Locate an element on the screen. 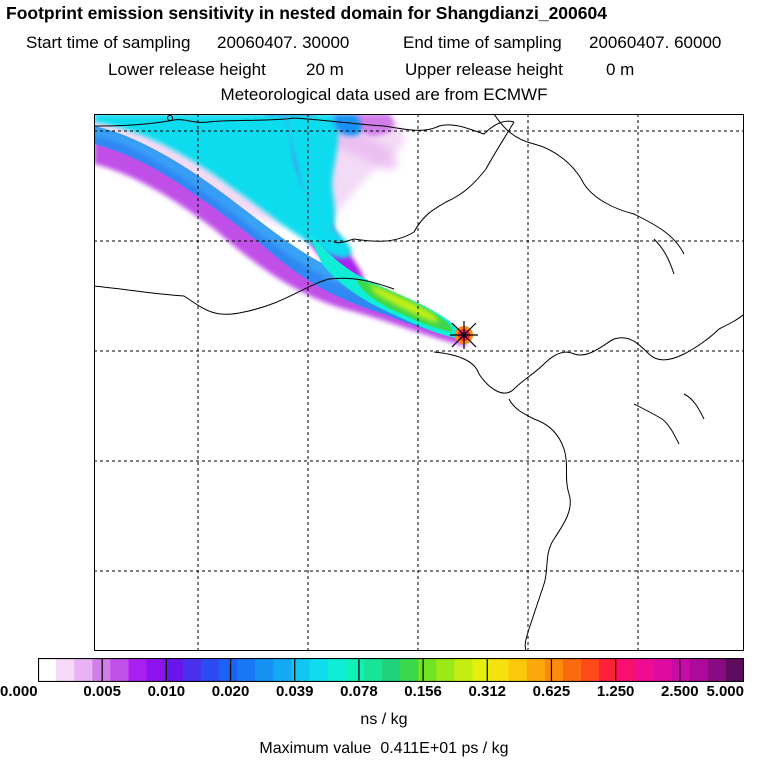  color-scale-tick-label: 0.156 is located at coordinates (423, 691).